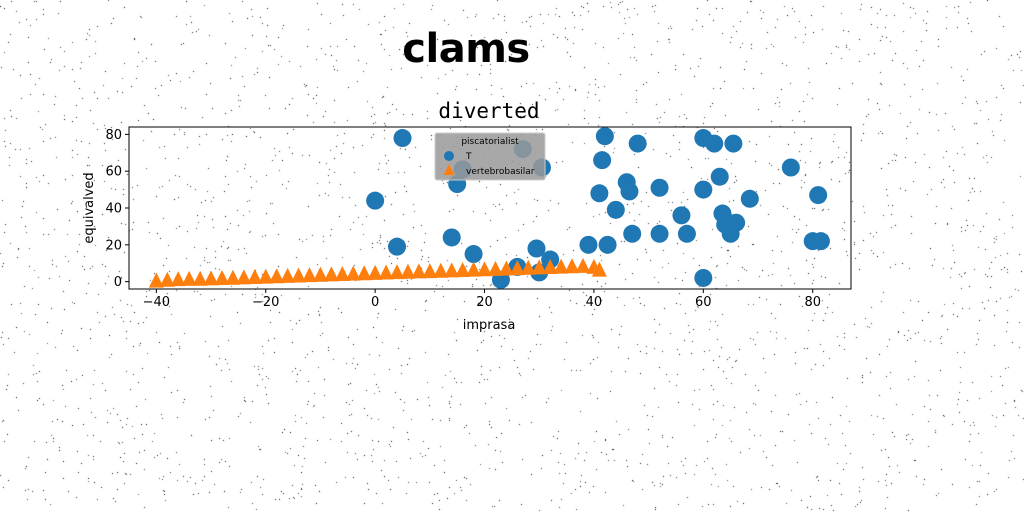 Image resolution: width=1024 pixels, height=512 pixels. Describe the element at coordinates (156, 302) in the screenshot. I see `x-tick-label-0: −40` at that location.